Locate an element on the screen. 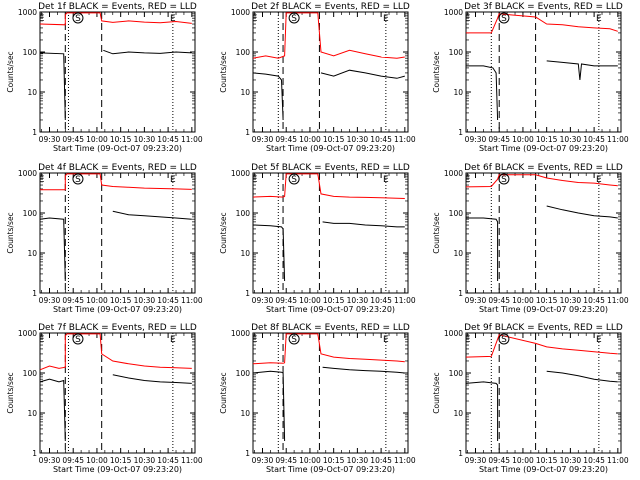 The height and width of the screenshot is (480, 640). panel-title: Det 5f BLACK = Events, RED = LLD is located at coordinates (330, 168).